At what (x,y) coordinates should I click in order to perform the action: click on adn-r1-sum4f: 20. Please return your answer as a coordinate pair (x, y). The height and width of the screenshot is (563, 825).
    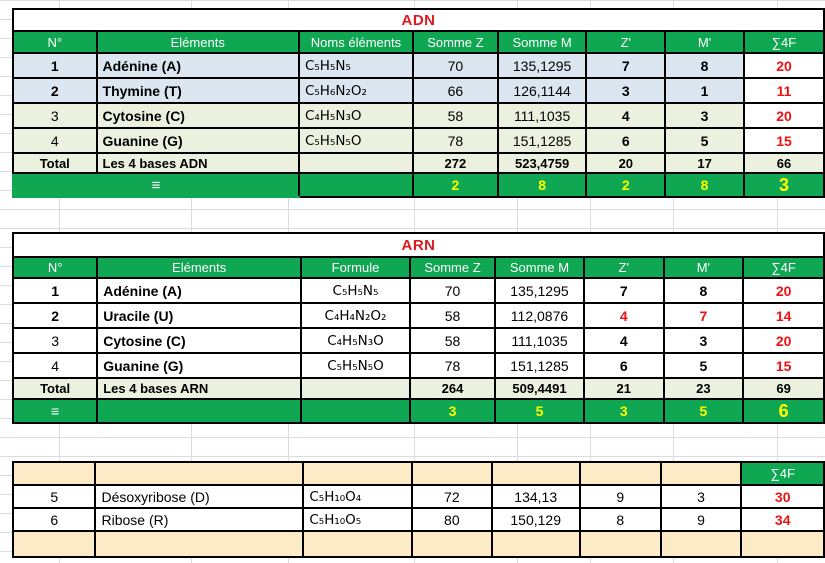
    Looking at the image, I should click on (783, 65).